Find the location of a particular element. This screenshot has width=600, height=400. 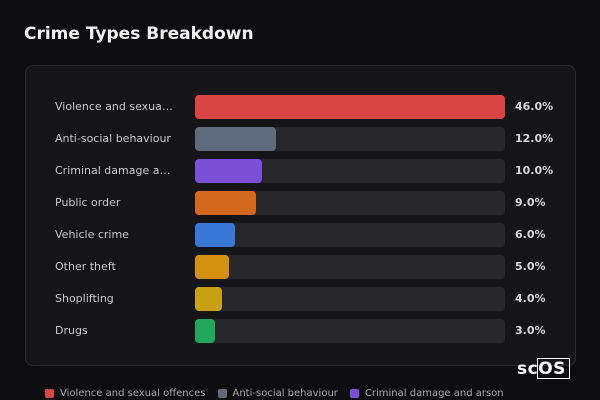

category-label: Other theft is located at coordinates (85, 266).